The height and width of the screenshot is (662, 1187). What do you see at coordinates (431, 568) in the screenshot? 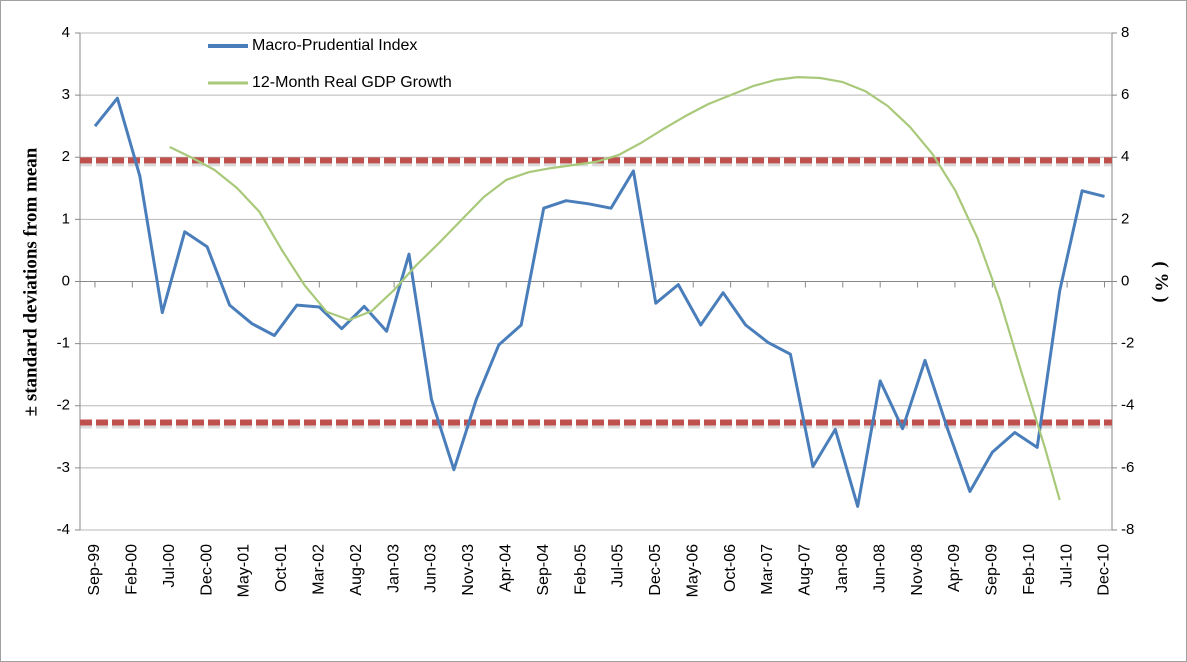
I see `x-tick-label: Jun-03` at bounding box center [431, 568].